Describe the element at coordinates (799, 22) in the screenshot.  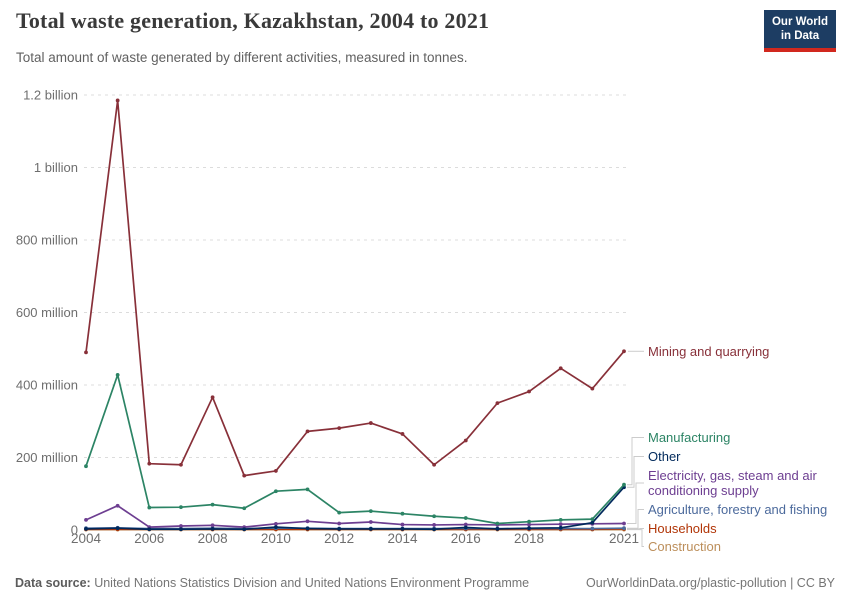
I see `owid-logo-line1: Our World` at that location.